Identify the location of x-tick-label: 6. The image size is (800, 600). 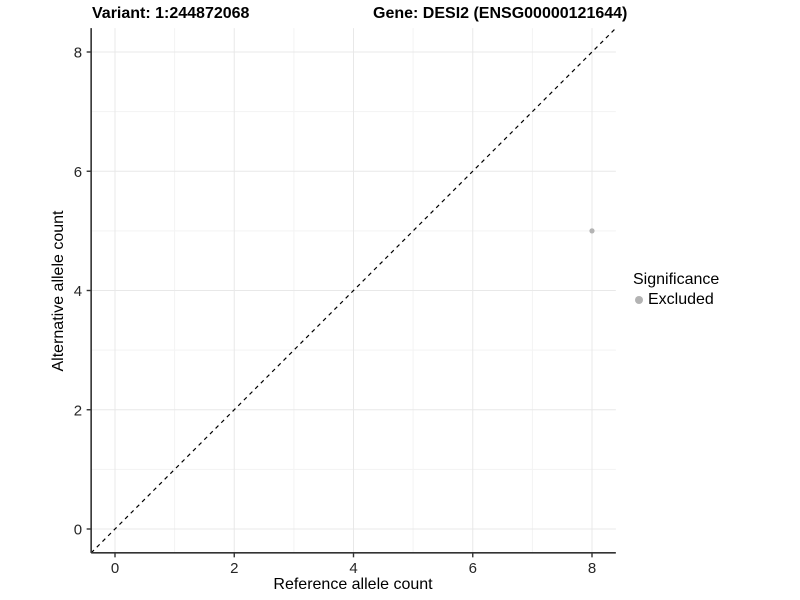
(473, 568).